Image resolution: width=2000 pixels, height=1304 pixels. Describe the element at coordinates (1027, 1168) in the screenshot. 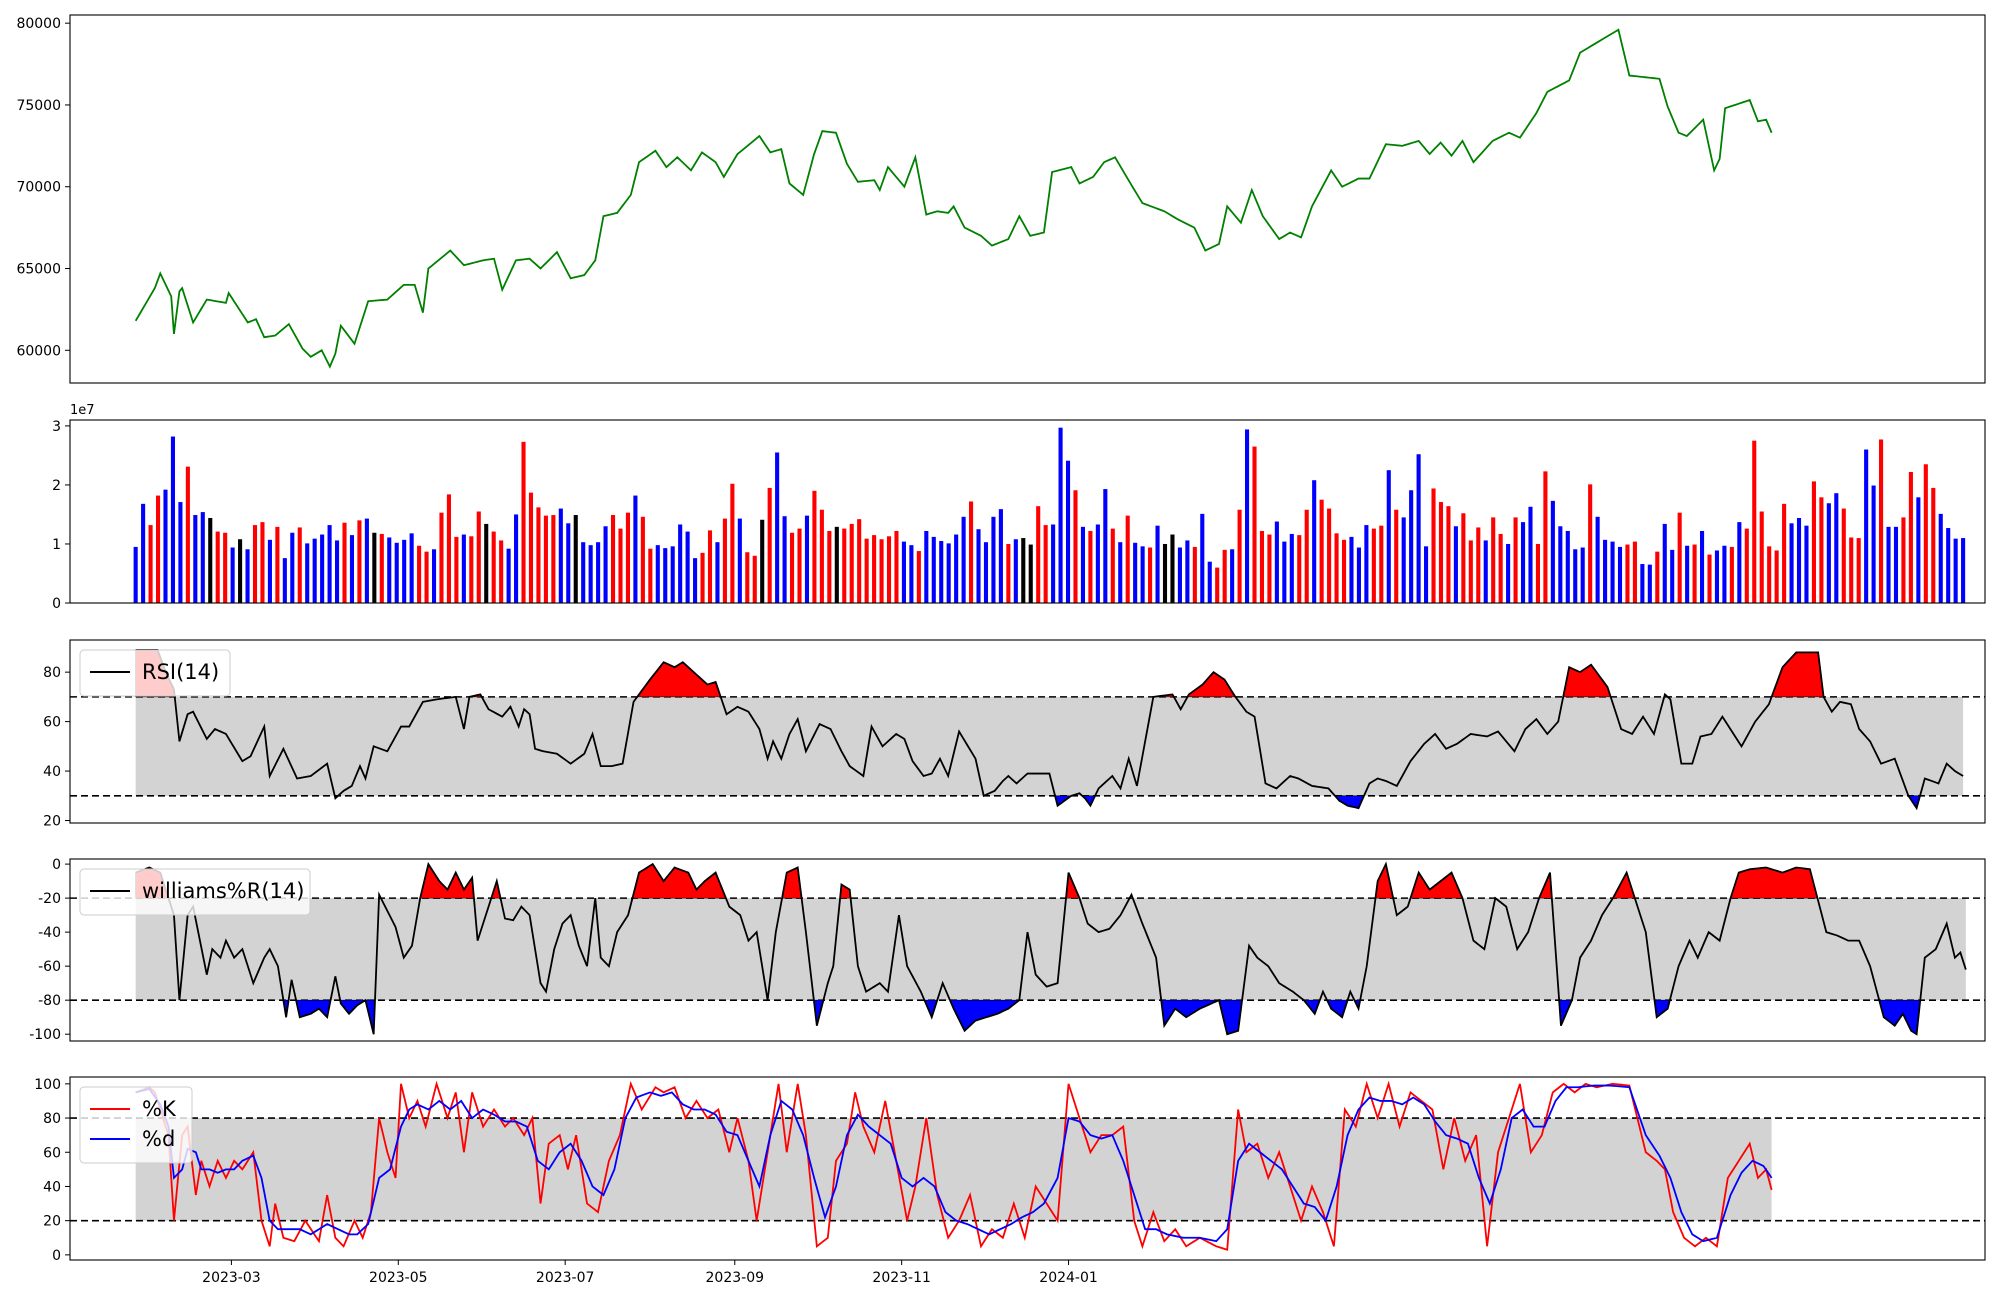

I see `stochastic-frame` at that location.